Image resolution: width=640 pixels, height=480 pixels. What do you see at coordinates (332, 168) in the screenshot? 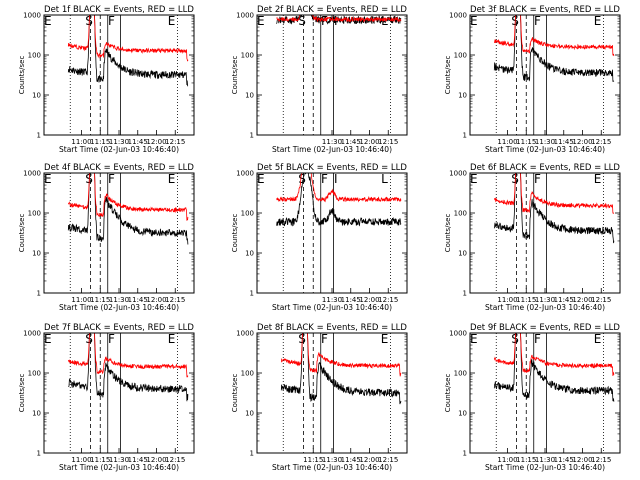
I see `panel-title: Det 5f BLACK = Events, RED = LLD` at bounding box center [332, 168].